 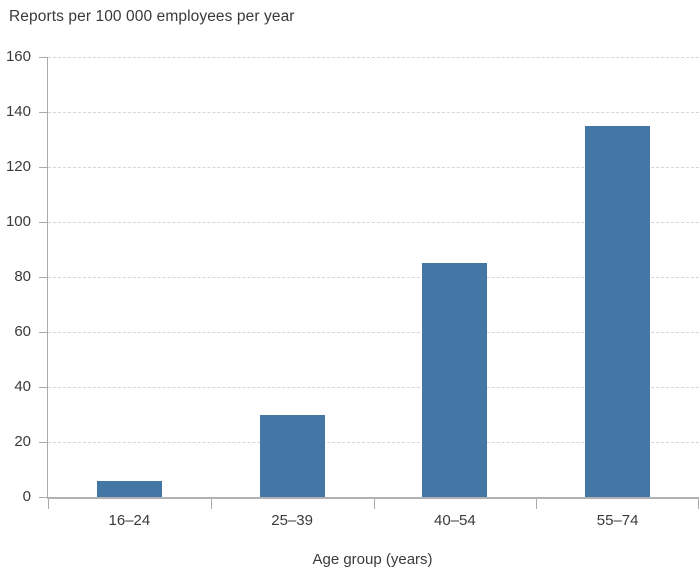 I want to click on x-axis-category-label: 25–39, so click(x=292, y=520).